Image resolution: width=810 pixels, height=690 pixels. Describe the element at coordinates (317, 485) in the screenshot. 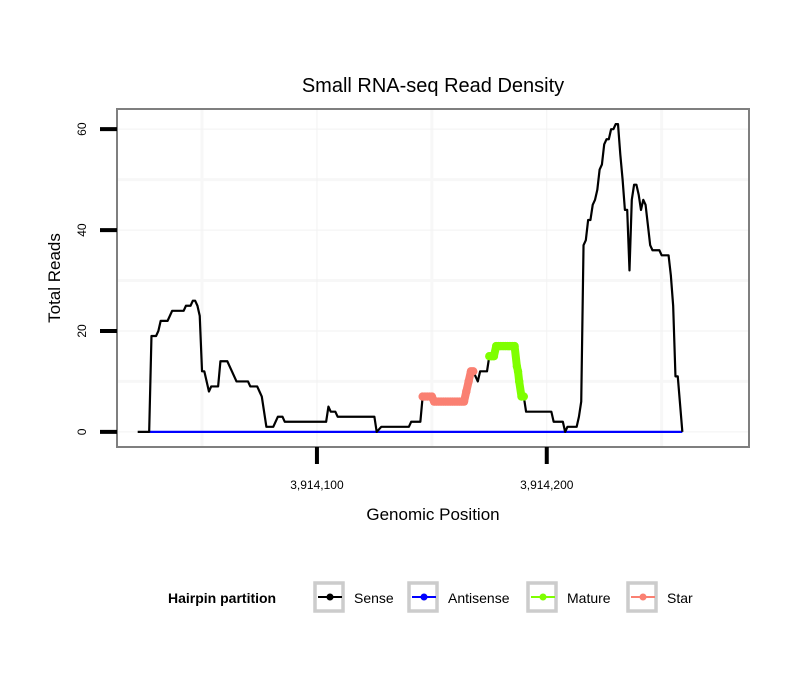

I see `x-tick-label: 3,914,100` at that location.